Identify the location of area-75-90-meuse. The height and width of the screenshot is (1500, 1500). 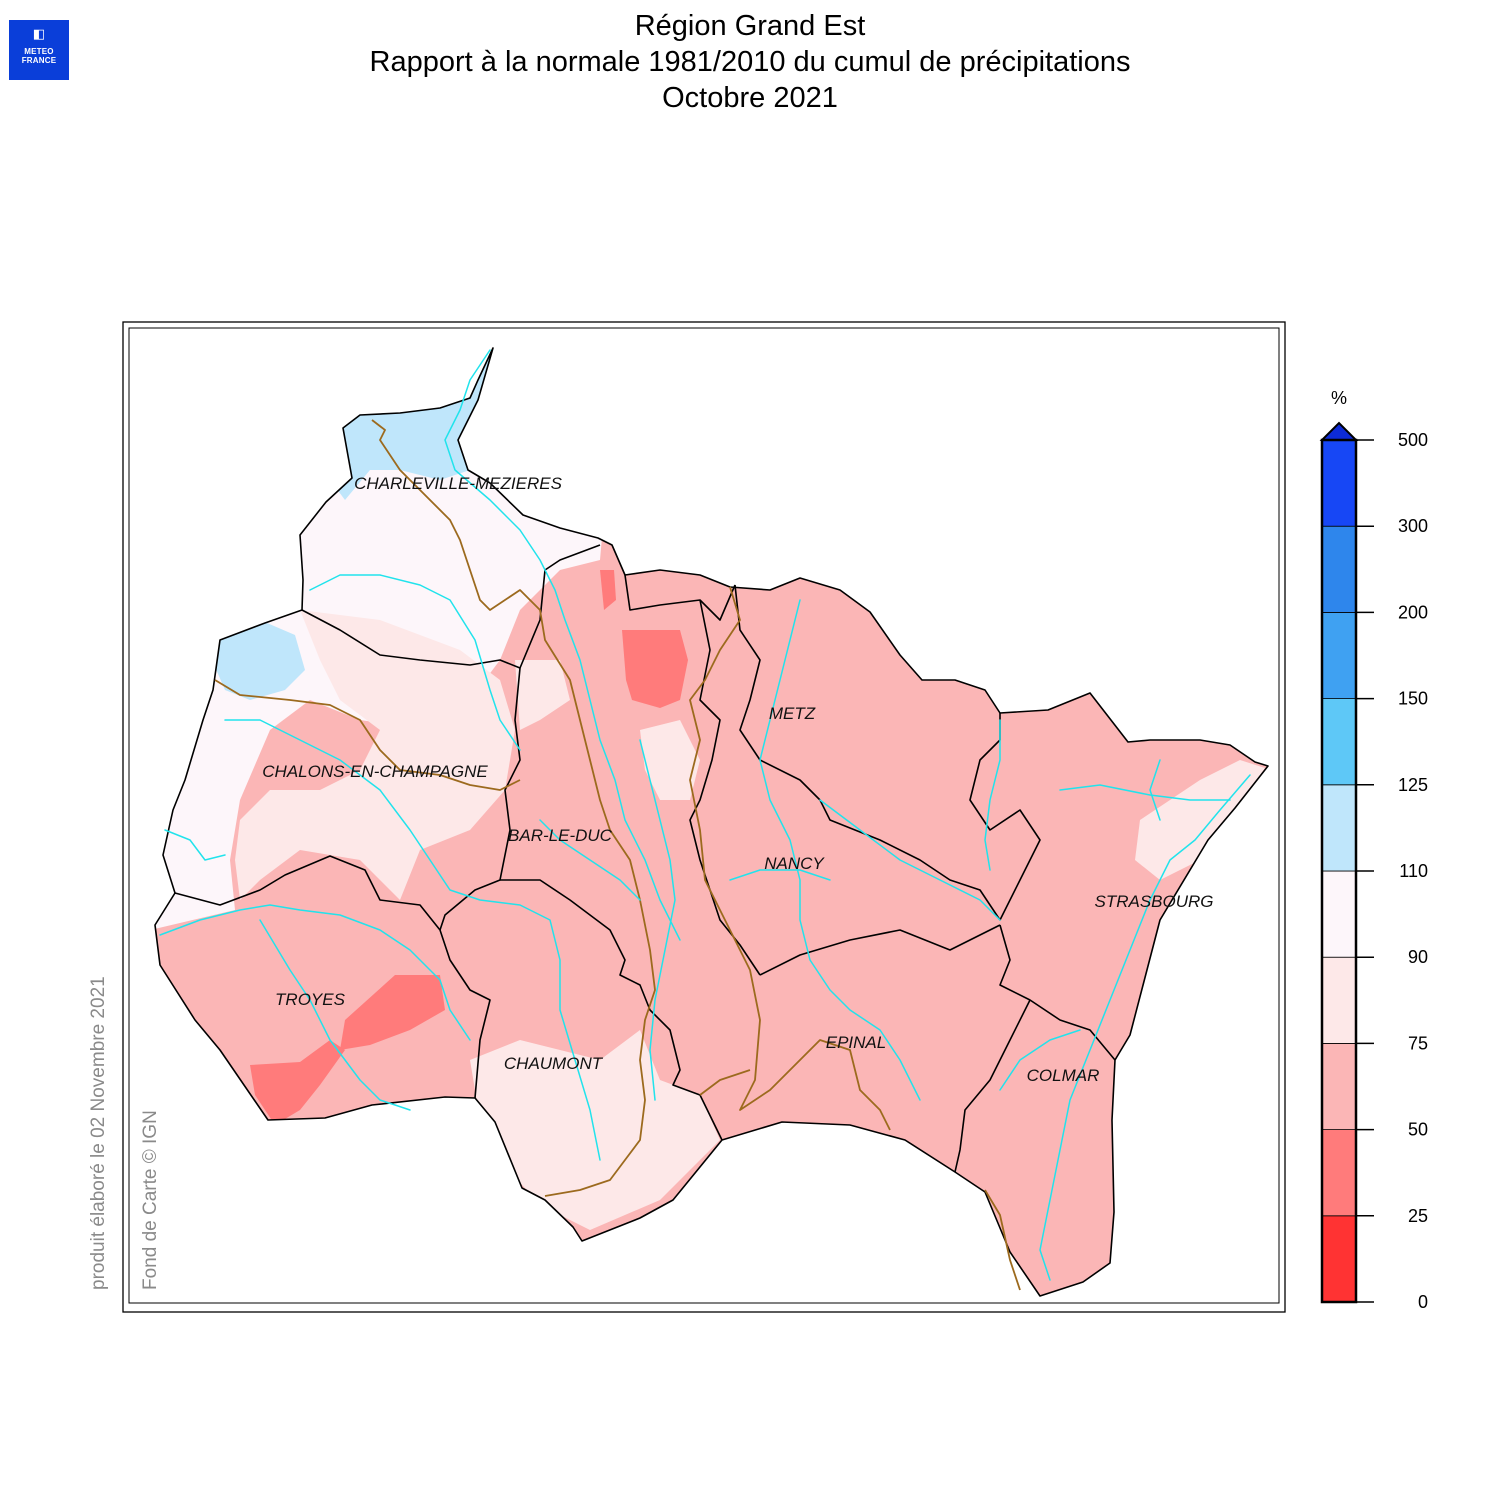
(670, 760).